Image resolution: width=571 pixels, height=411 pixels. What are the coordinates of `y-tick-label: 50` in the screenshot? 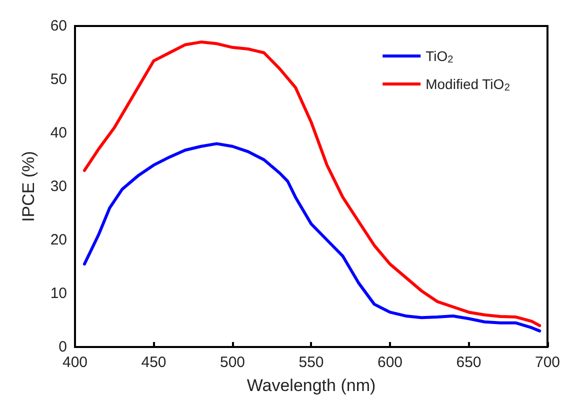 It's located at (58, 79).